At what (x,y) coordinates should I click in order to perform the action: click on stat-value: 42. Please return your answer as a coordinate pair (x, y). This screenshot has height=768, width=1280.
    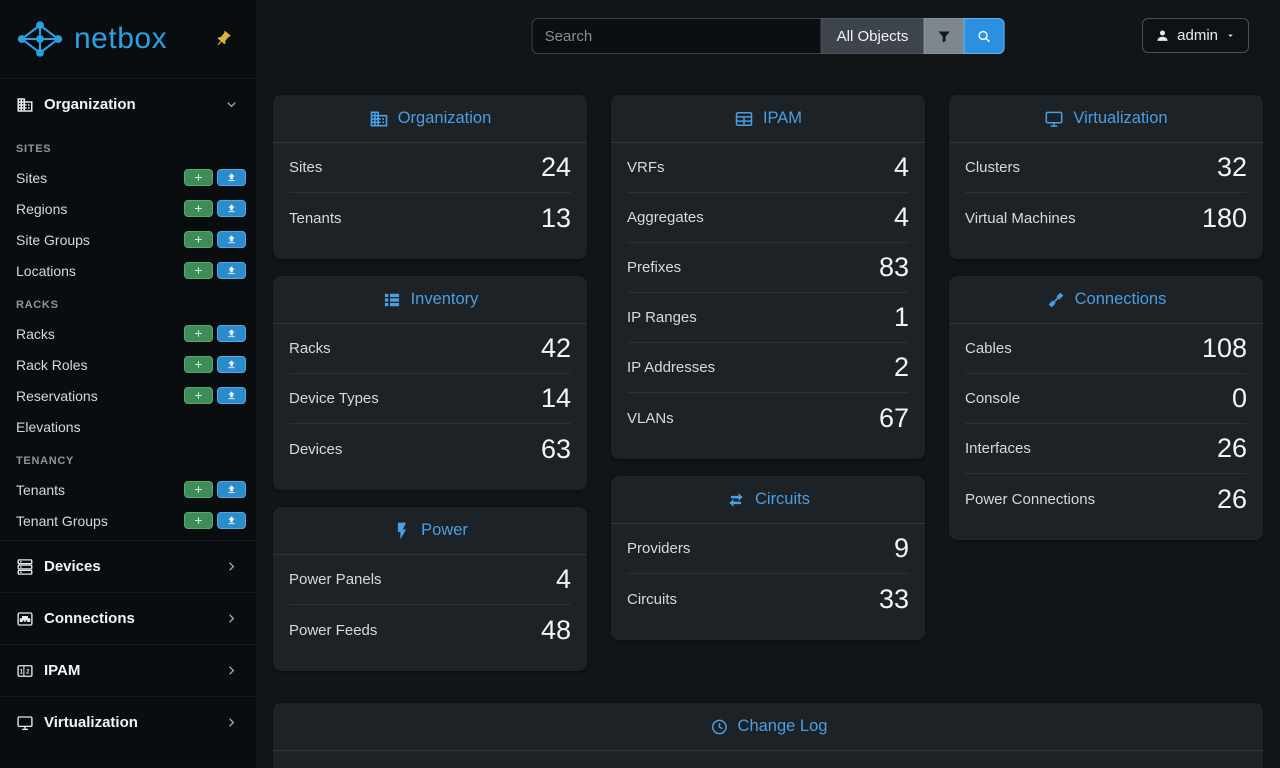
    Looking at the image, I should click on (555, 348).